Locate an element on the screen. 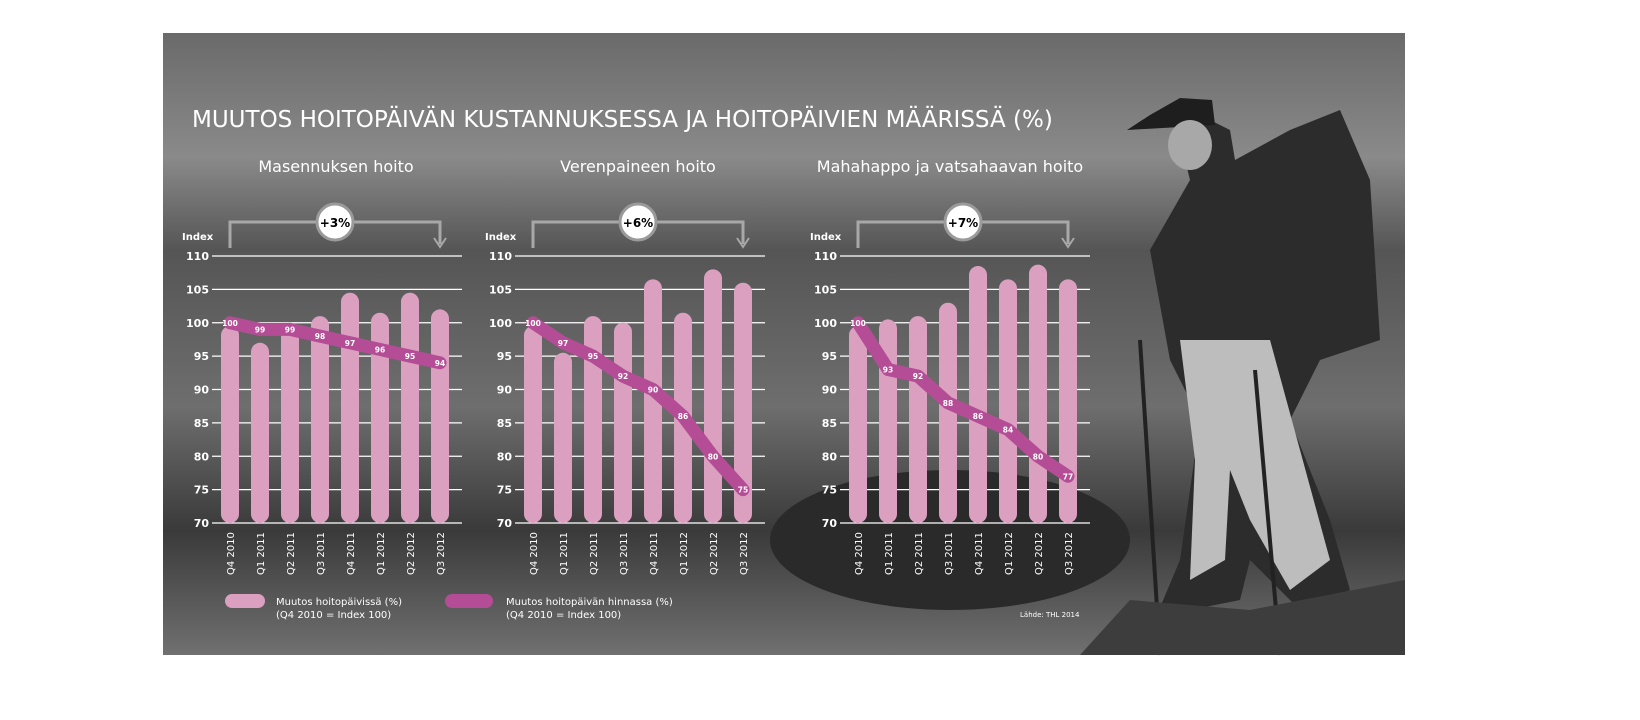 This screenshot has height=720, width=1640. line-data-label: 93 is located at coordinates (888, 369).